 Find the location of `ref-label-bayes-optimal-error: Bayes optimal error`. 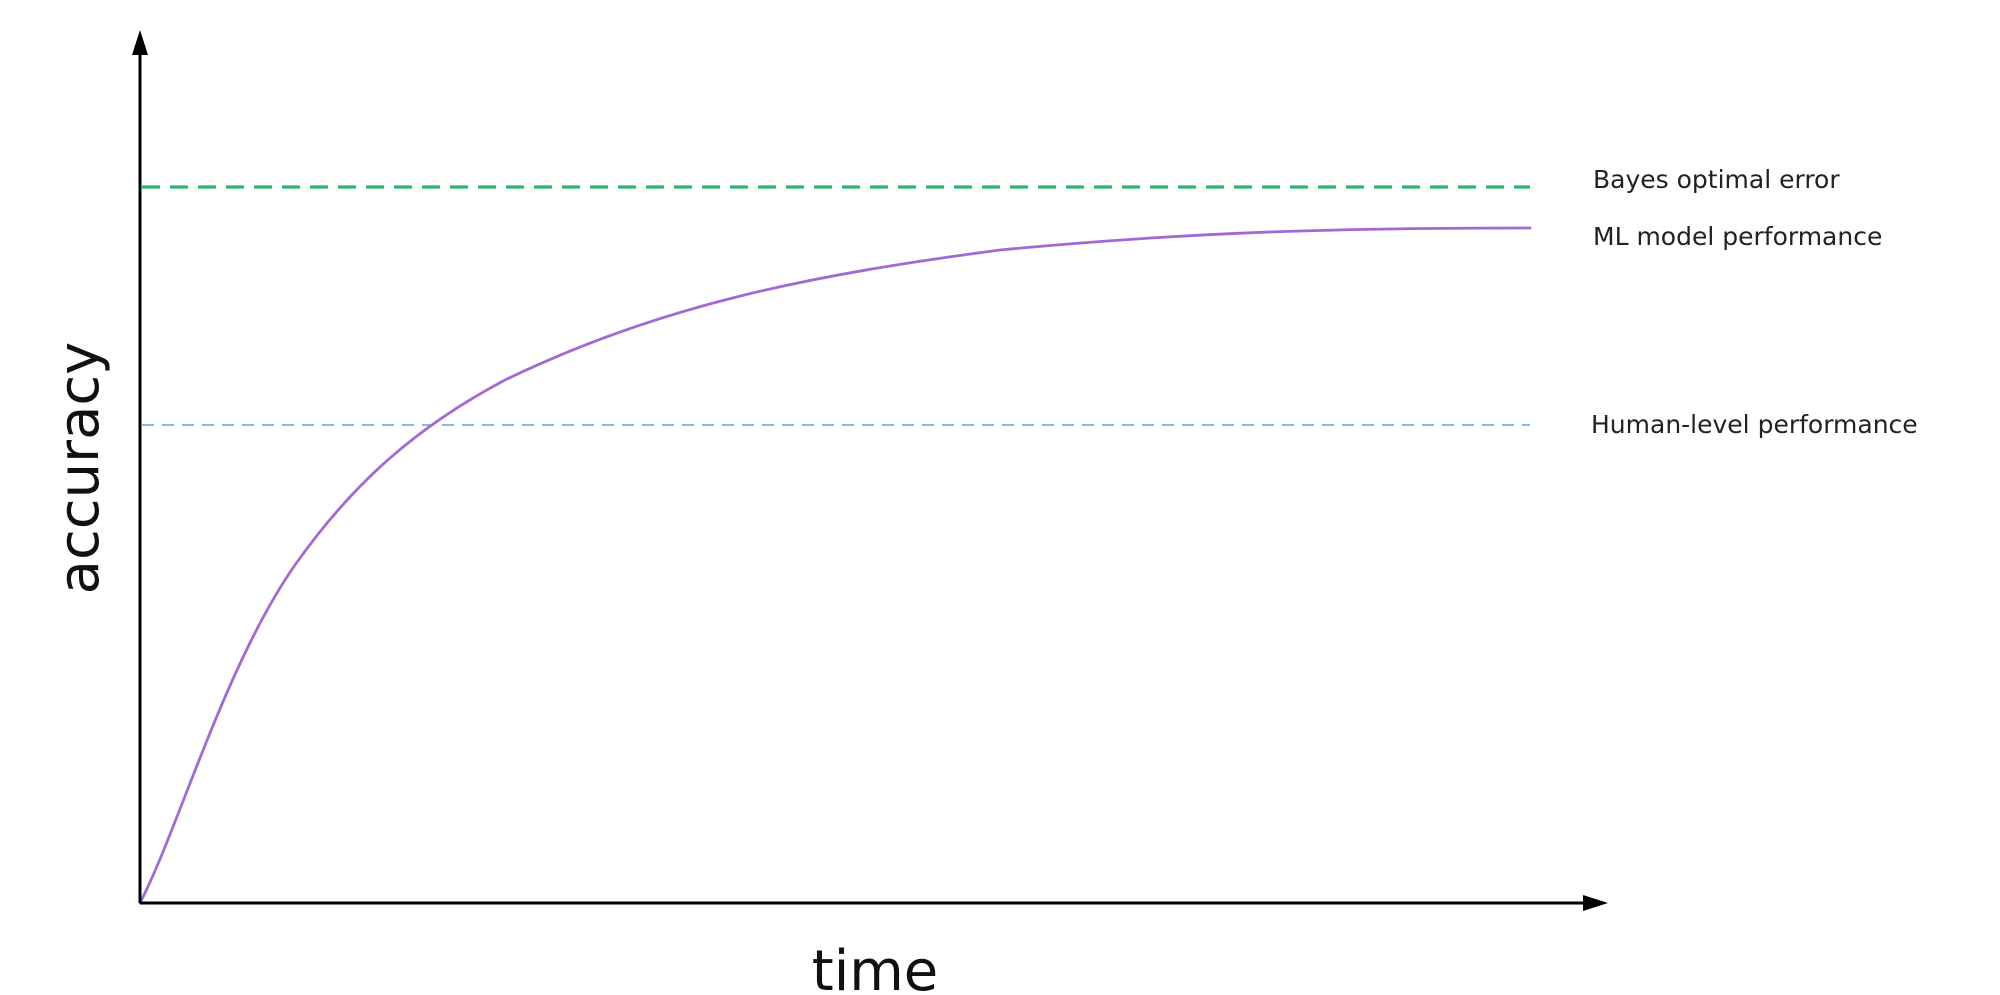

ref-label-bayes-optimal-error: Bayes optimal error is located at coordinates (1716, 179).